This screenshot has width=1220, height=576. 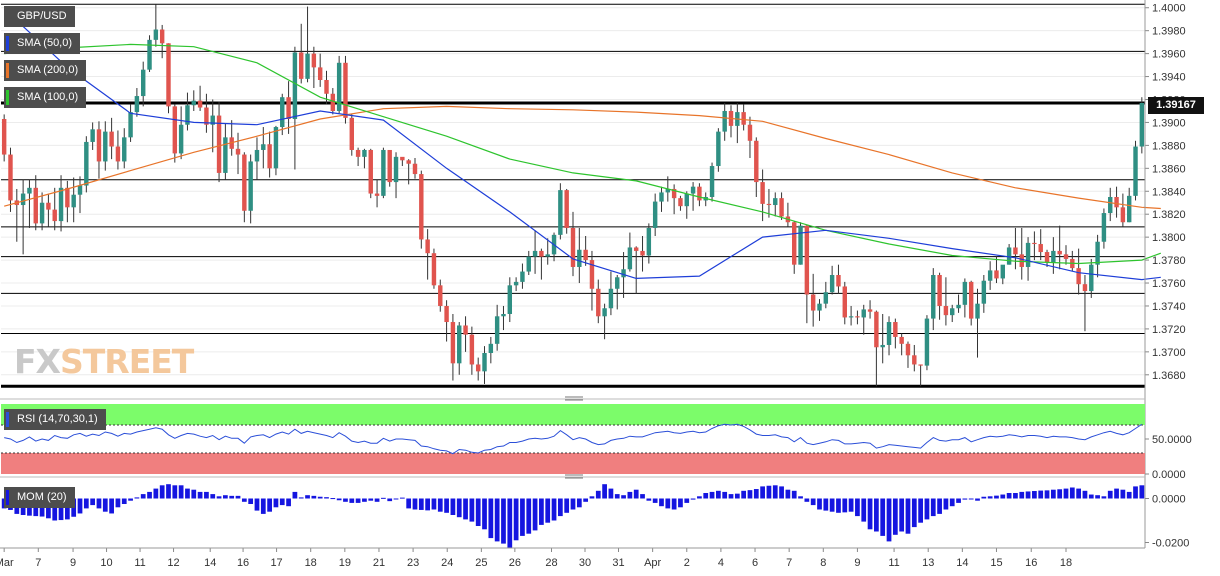 I want to click on symbol-label: GBP/USD, so click(x=39, y=16).